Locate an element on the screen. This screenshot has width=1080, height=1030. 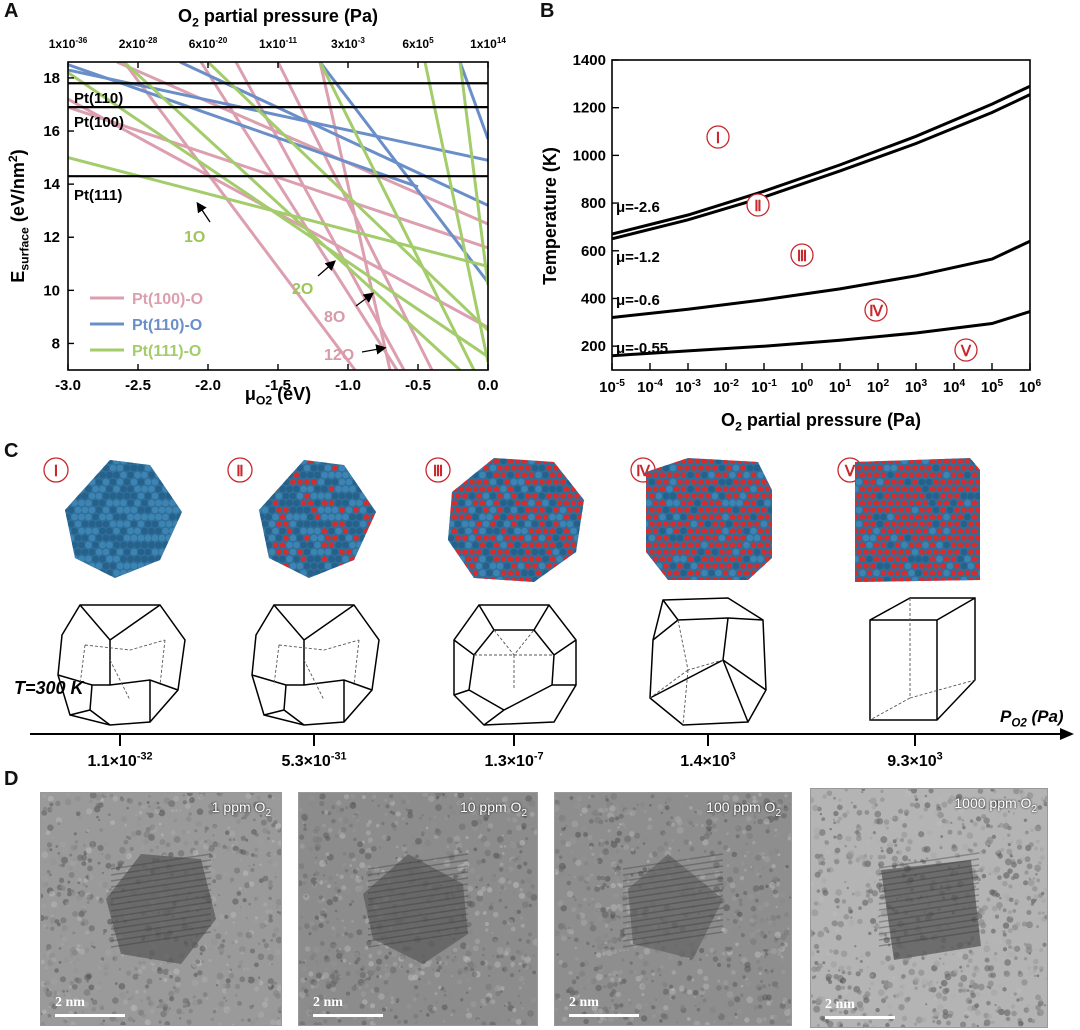
pressure-axis-arrow is located at coordinates (1067, 734).